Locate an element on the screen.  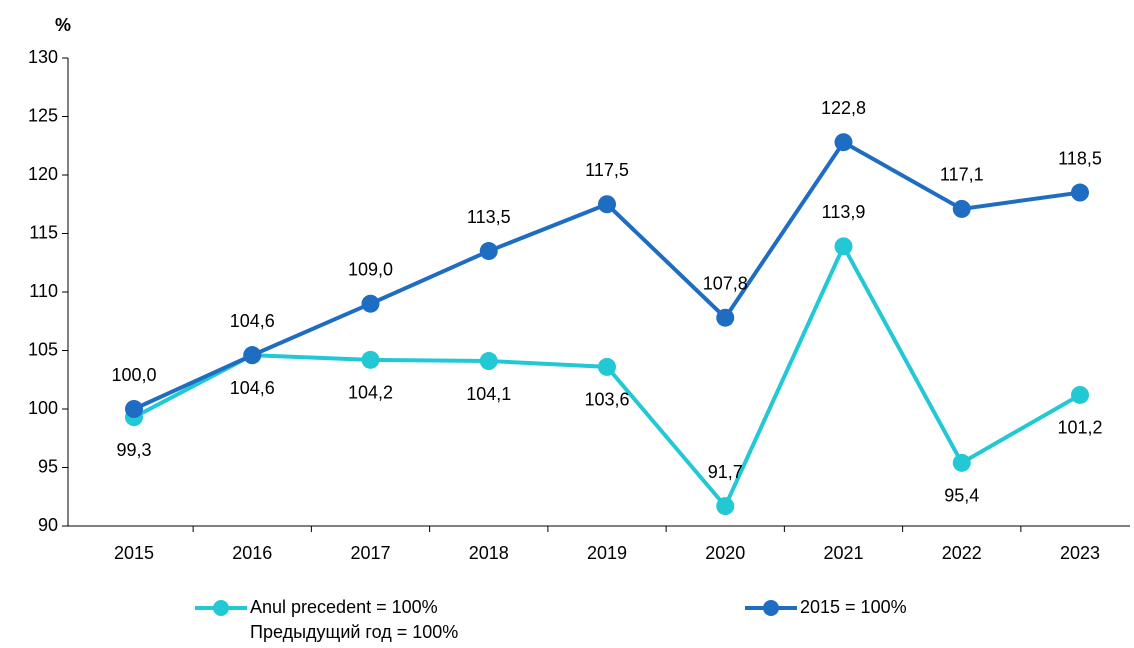
x-tick-label: 2022 is located at coordinates (962, 553).